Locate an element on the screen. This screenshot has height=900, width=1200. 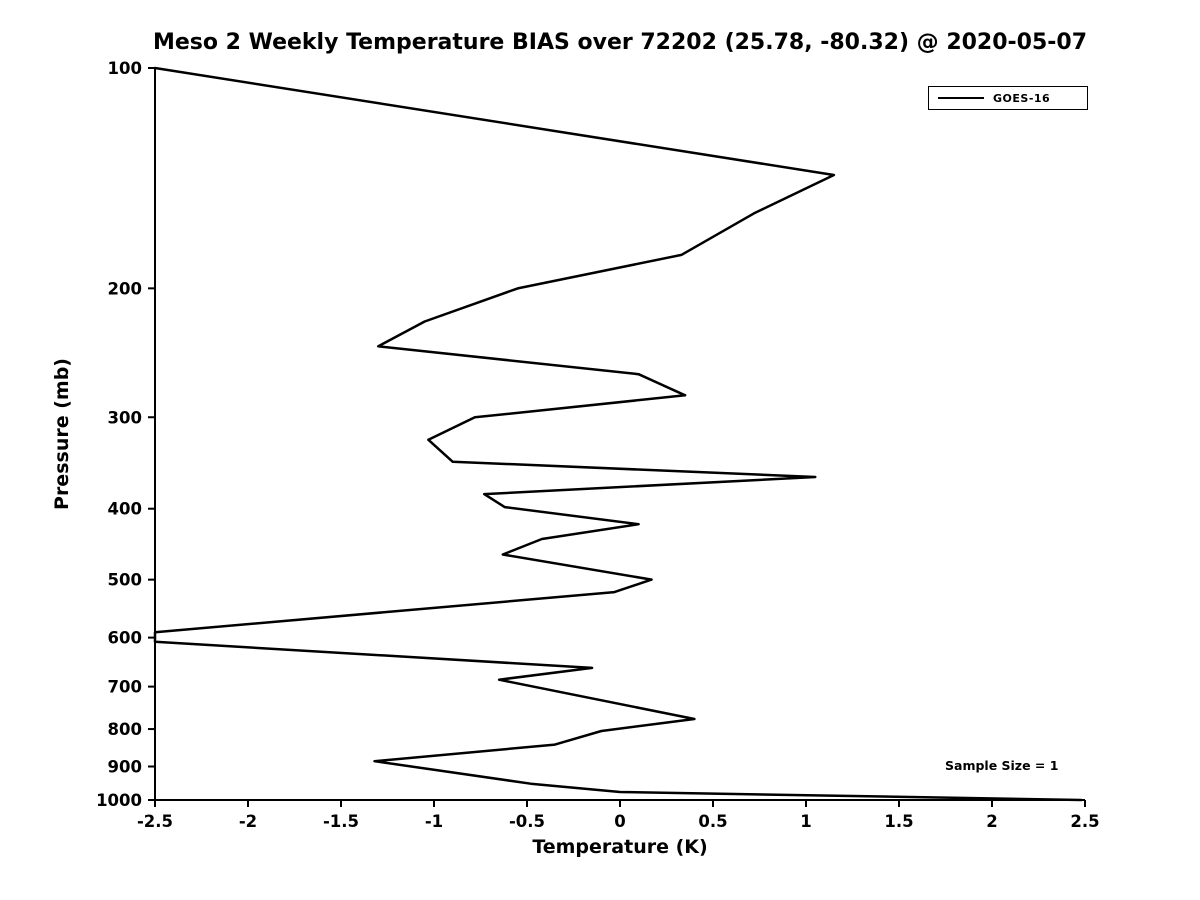
x-tick-label: -2 is located at coordinates (248, 821).